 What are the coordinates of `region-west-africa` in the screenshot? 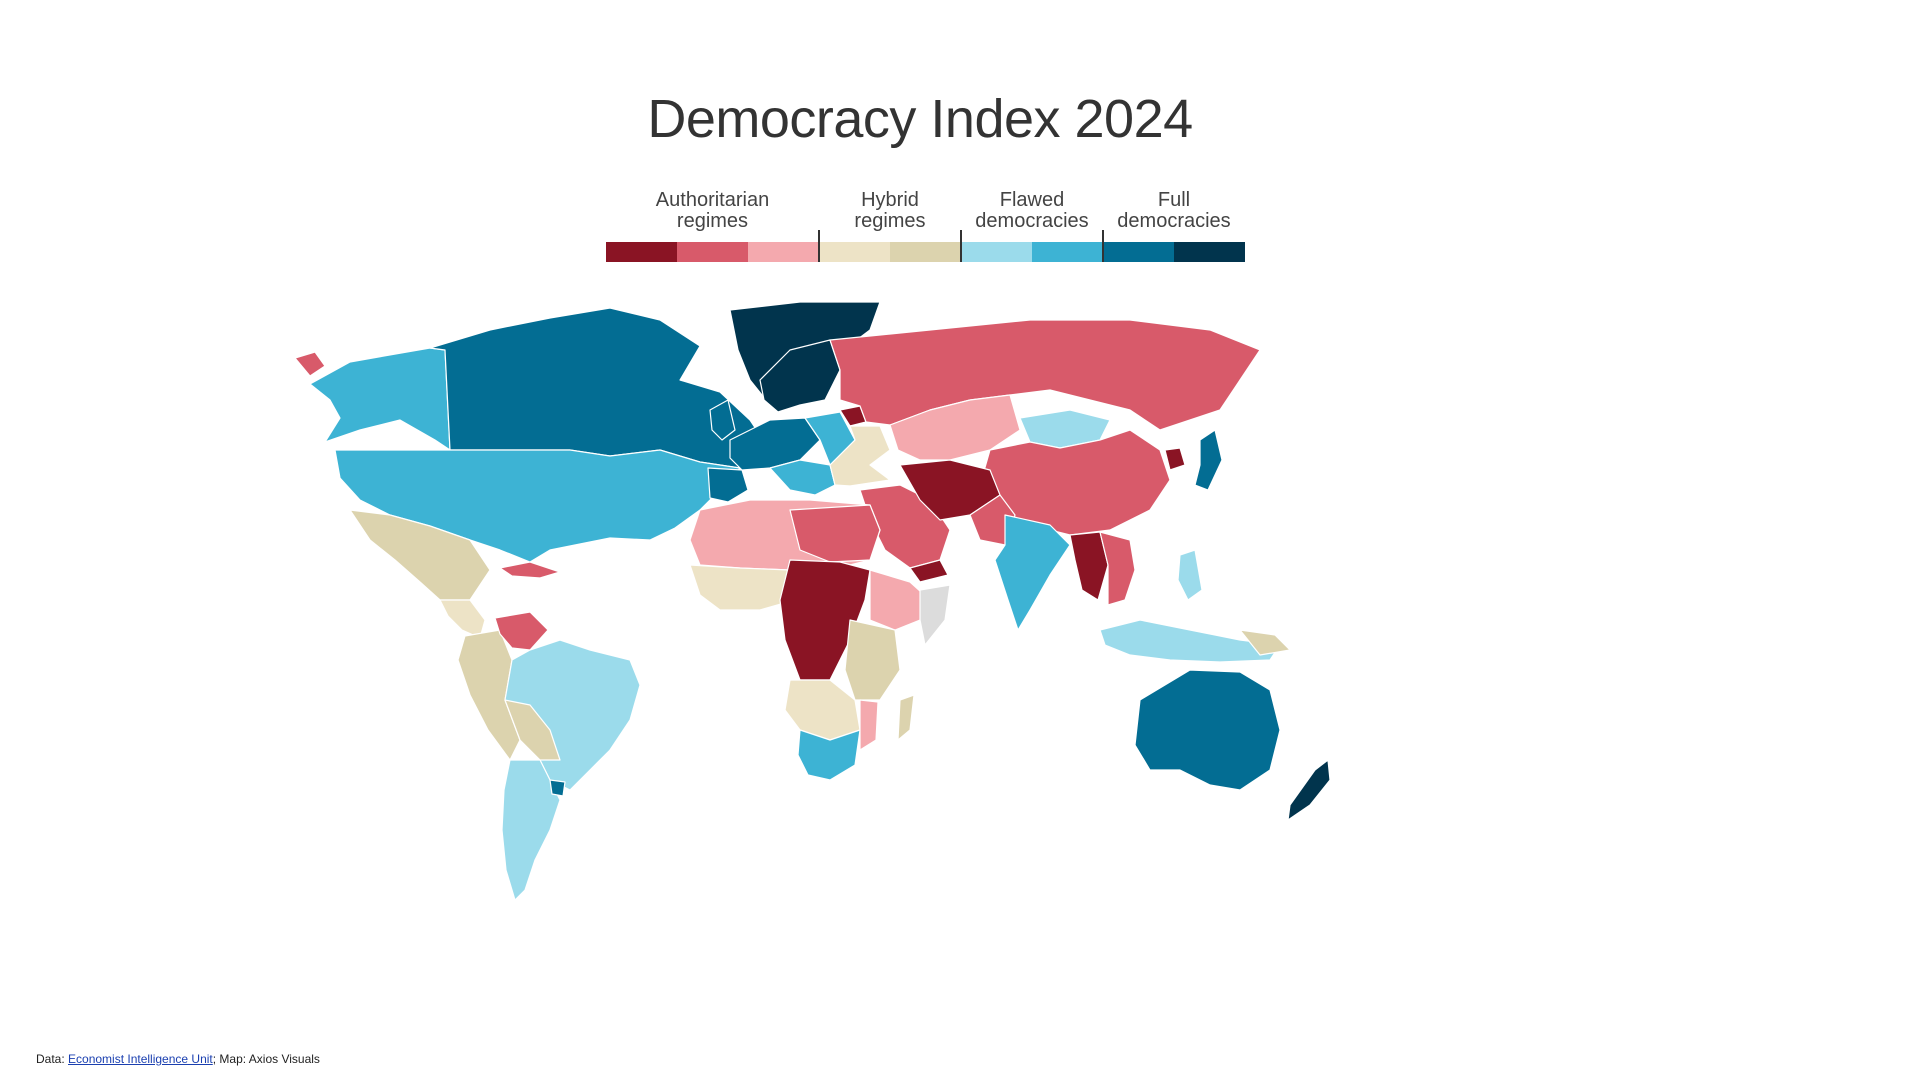 It's located at (742, 587).